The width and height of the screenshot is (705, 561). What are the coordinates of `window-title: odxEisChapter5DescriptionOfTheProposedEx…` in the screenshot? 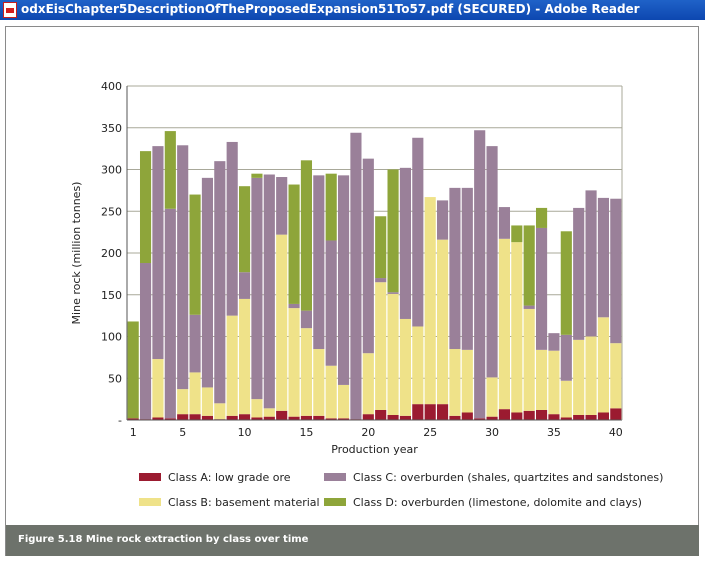 It's located at (330, 9).